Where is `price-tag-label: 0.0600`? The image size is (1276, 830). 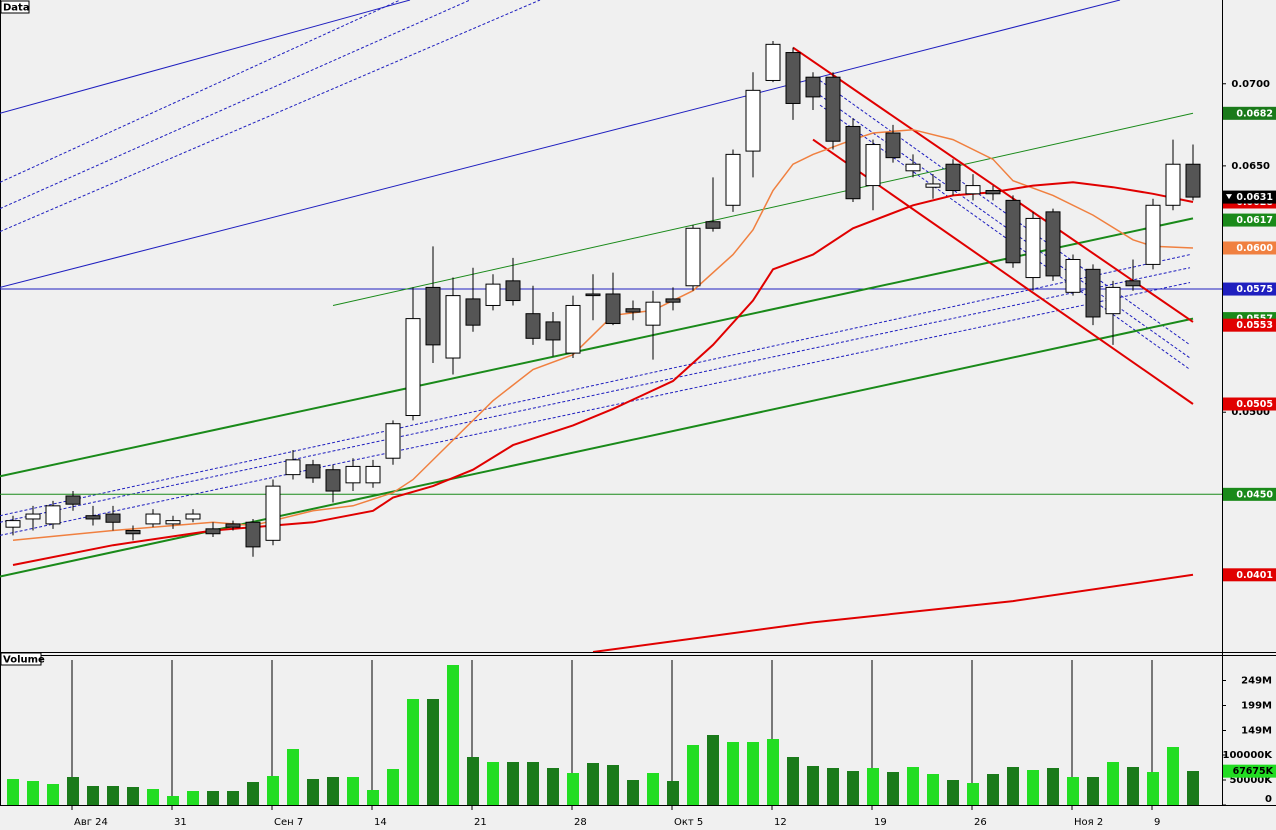 price-tag-label: 0.0600 is located at coordinates (1254, 248).